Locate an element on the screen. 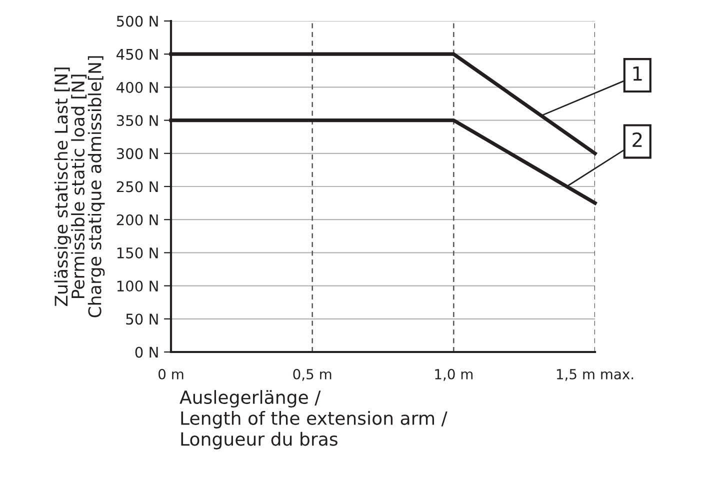 The height and width of the screenshot is (489, 701). y-tick-label: 450 N is located at coordinates (137, 54).